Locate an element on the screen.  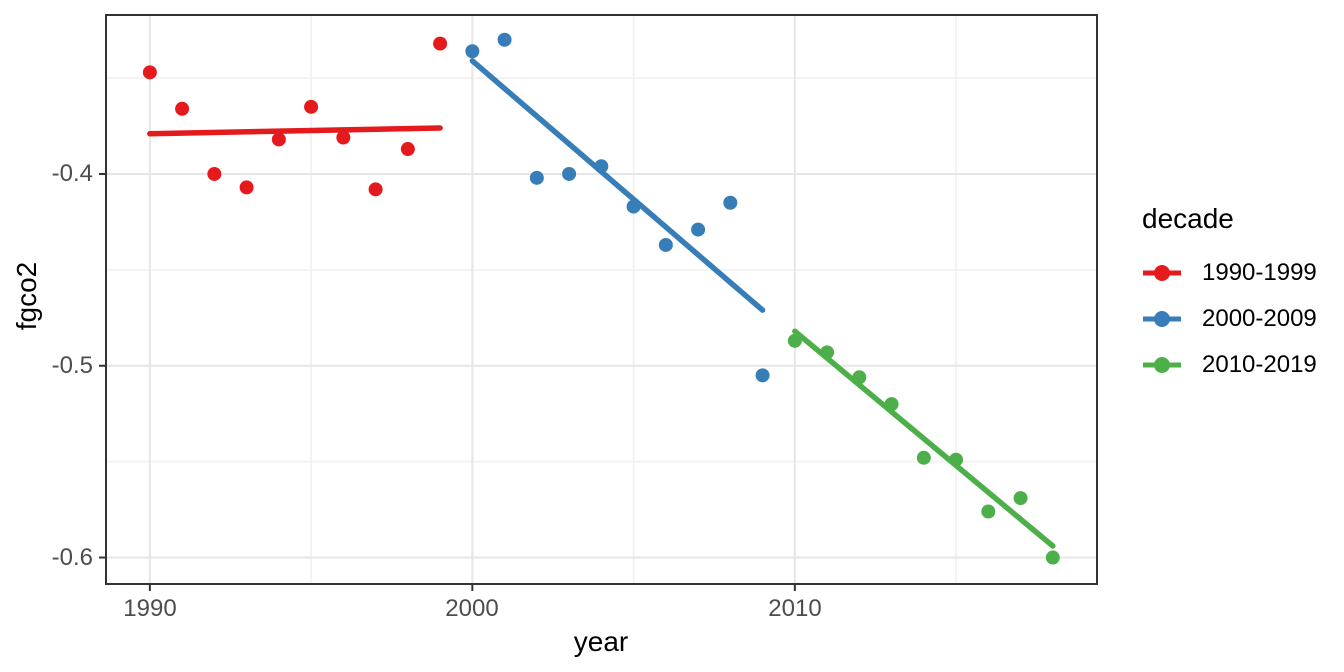
y-tick-label: -0.6 is located at coordinates (72, 557).